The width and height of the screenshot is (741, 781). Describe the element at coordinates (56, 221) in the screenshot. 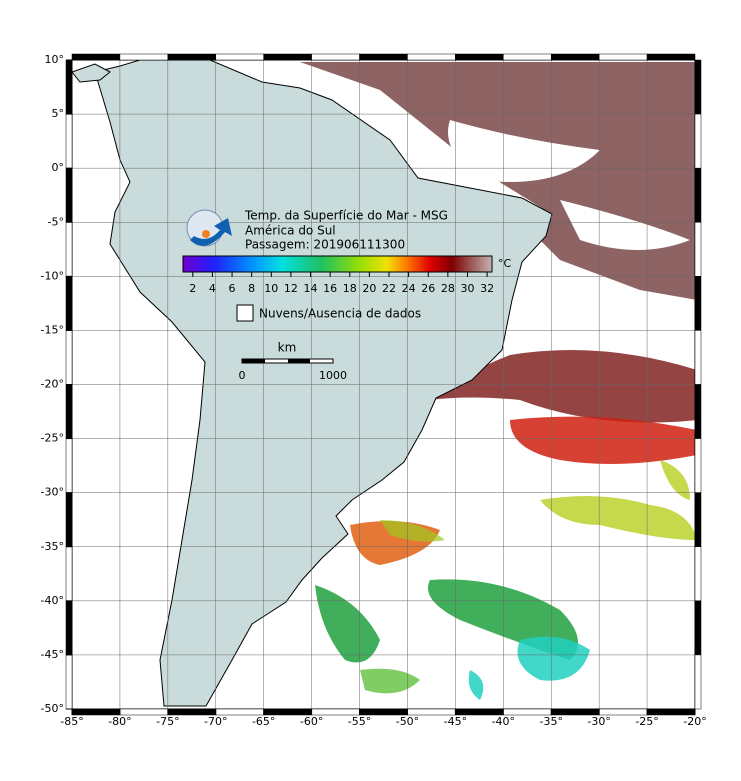

I see `y-tick-label: -5°` at that location.